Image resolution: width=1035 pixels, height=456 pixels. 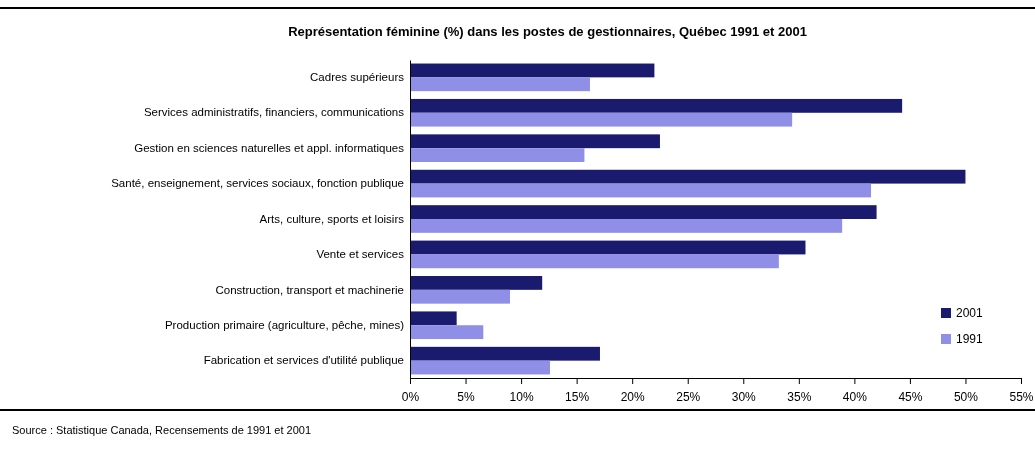 What do you see at coordinates (357, 77) in the screenshot?
I see `y-tick-label: Cadres supérieurs` at bounding box center [357, 77].